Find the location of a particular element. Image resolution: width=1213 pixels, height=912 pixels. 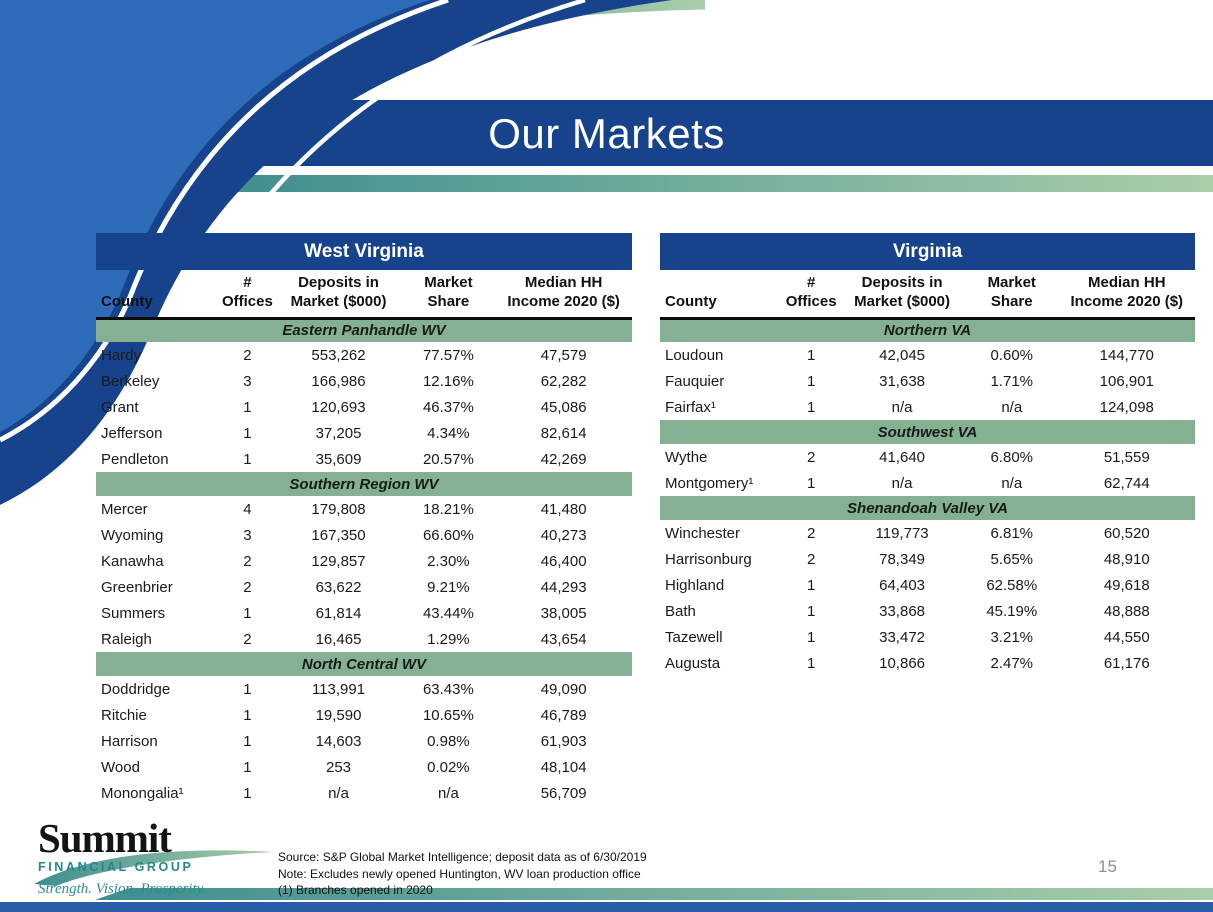

table-row: Greenbrier 2 63,622 9.21% 44,293 is located at coordinates (364, 587).